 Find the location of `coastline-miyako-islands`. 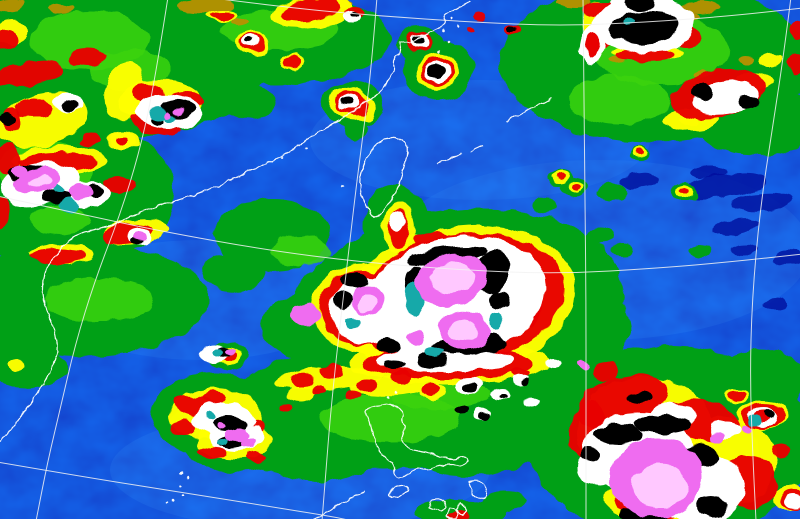

coastline-miyako-islands is located at coordinates (449, 159).